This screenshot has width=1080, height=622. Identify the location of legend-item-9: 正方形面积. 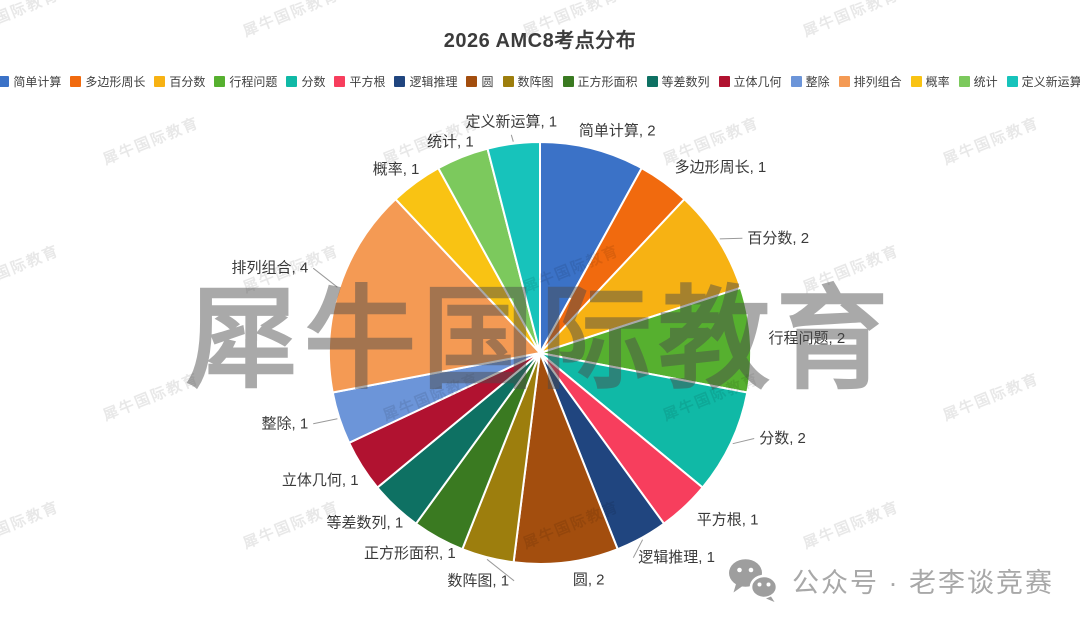
(600, 81).